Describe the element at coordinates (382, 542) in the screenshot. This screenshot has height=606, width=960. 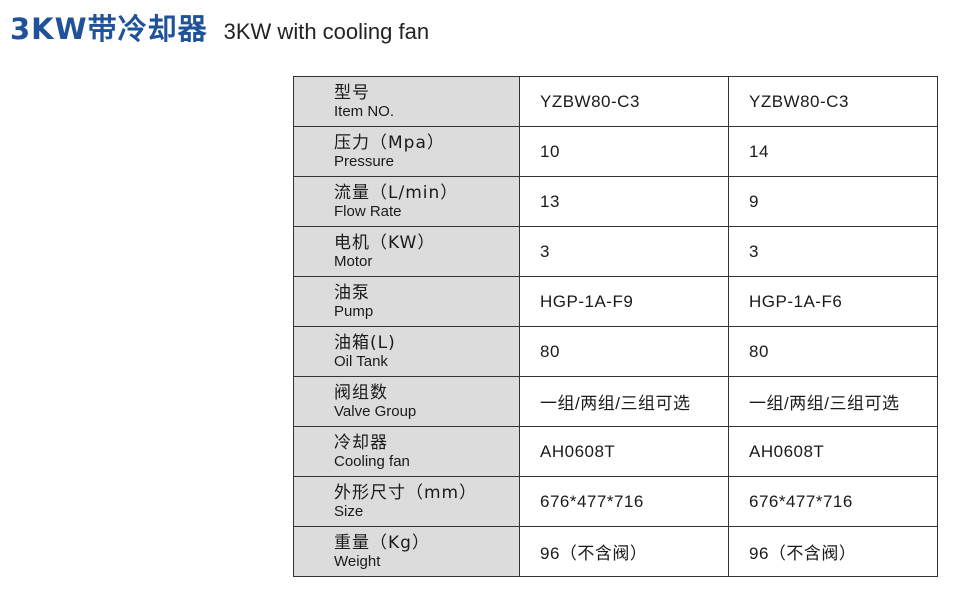
I see `label-chinese: 重量（Kg）` at that location.